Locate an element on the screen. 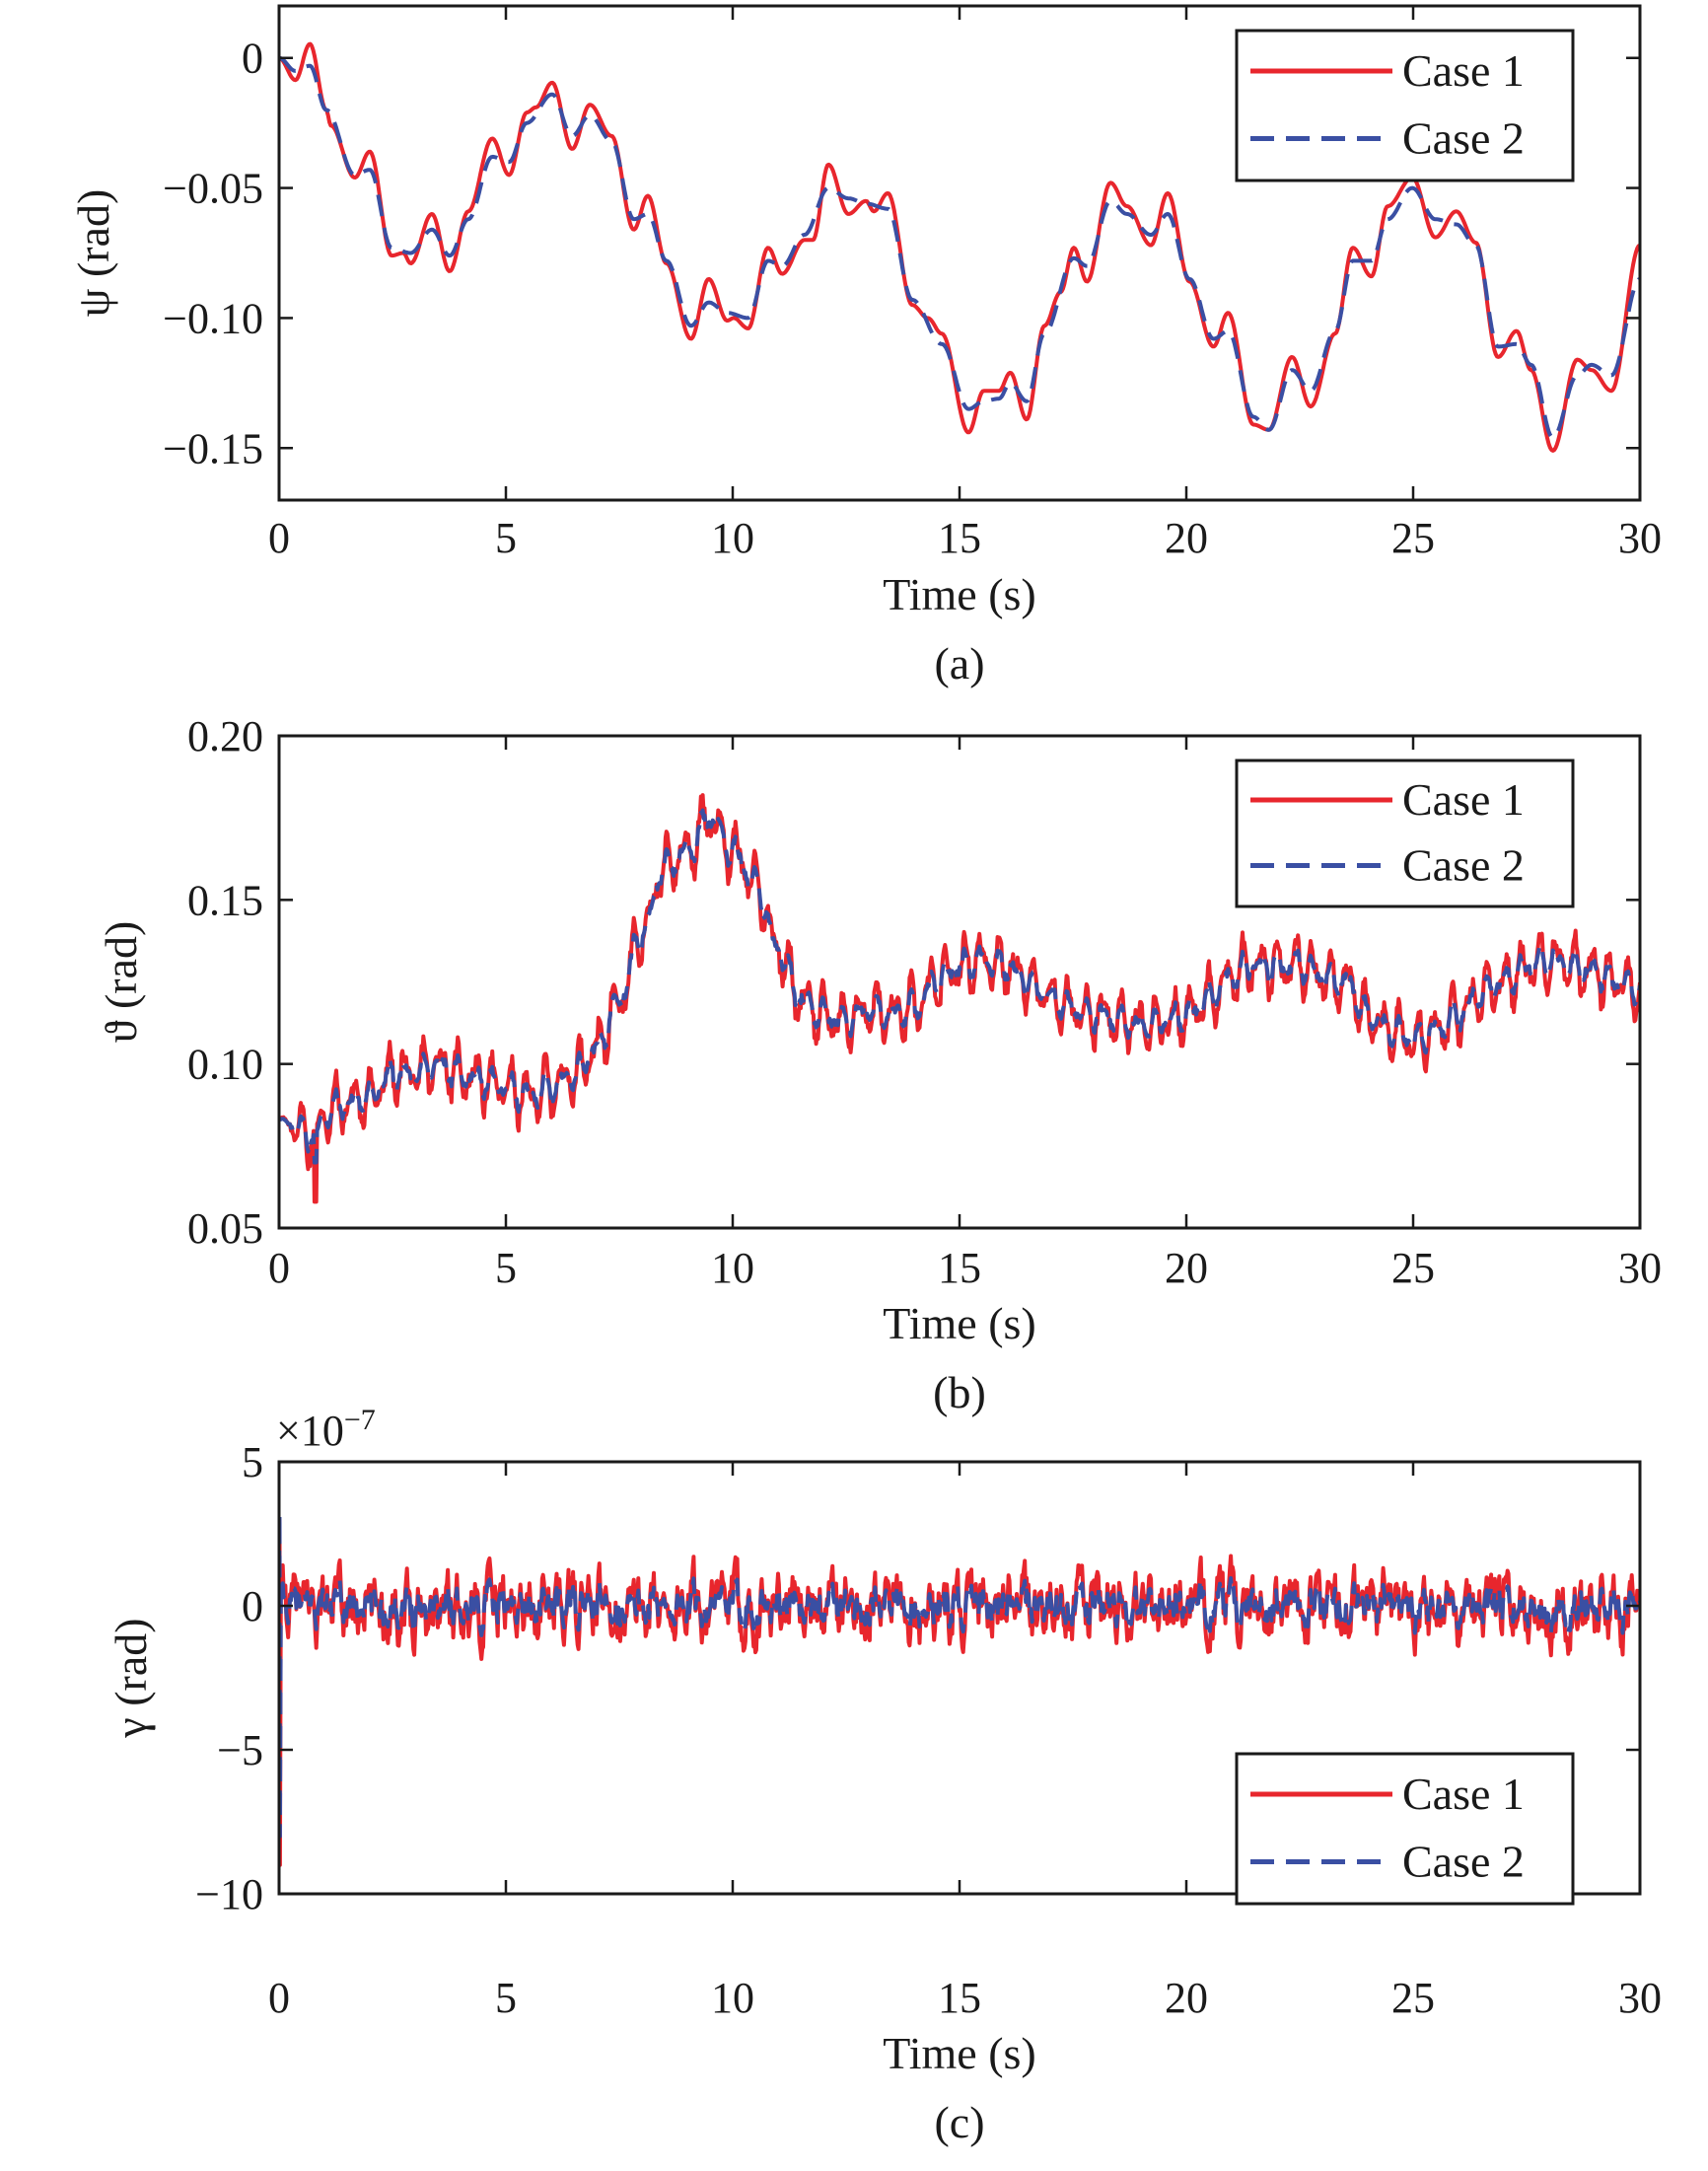 Image resolution: width=1708 pixels, height=2171 pixels. multiplier-base: ×10 is located at coordinates (310, 1431).